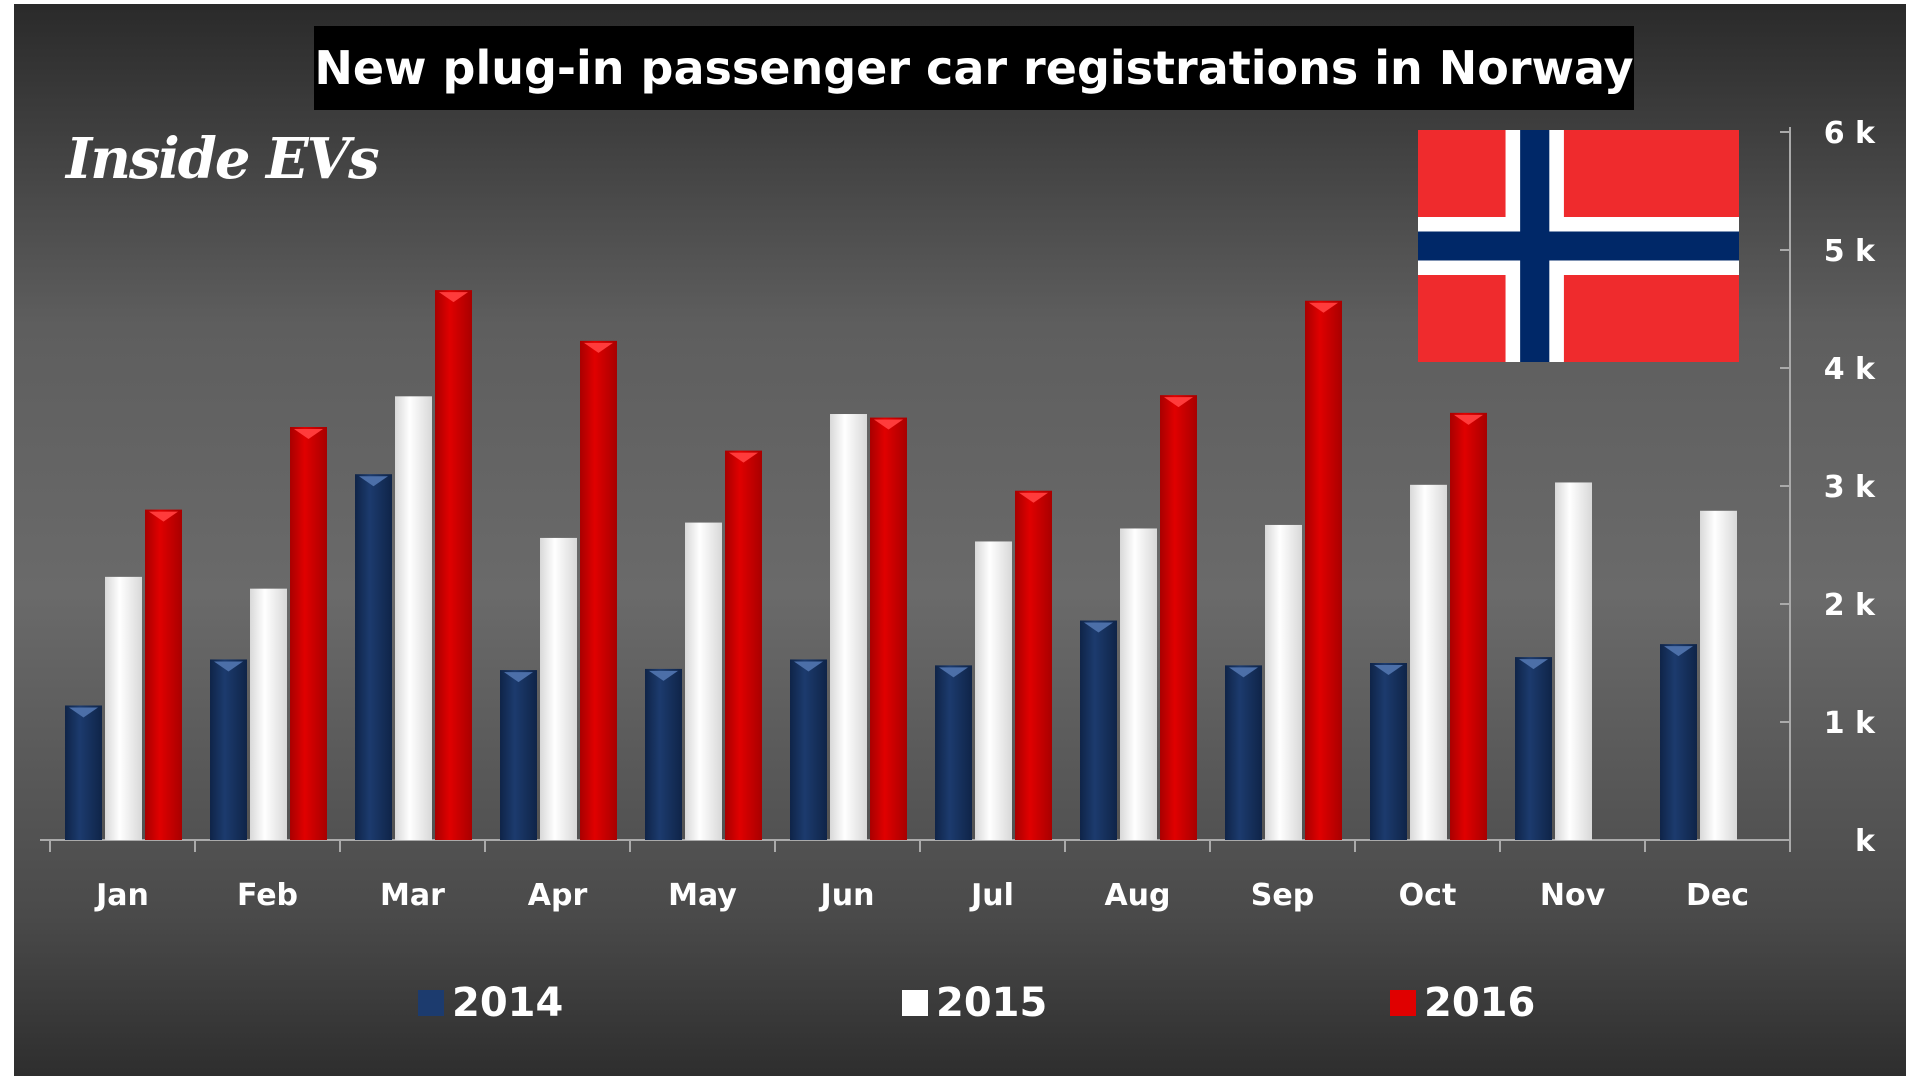 This screenshot has width=1920, height=1080. What do you see at coordinates (1678, 742) in the screenshot?
I see `bar-2014-dec` at bounding box center [1678, 742].